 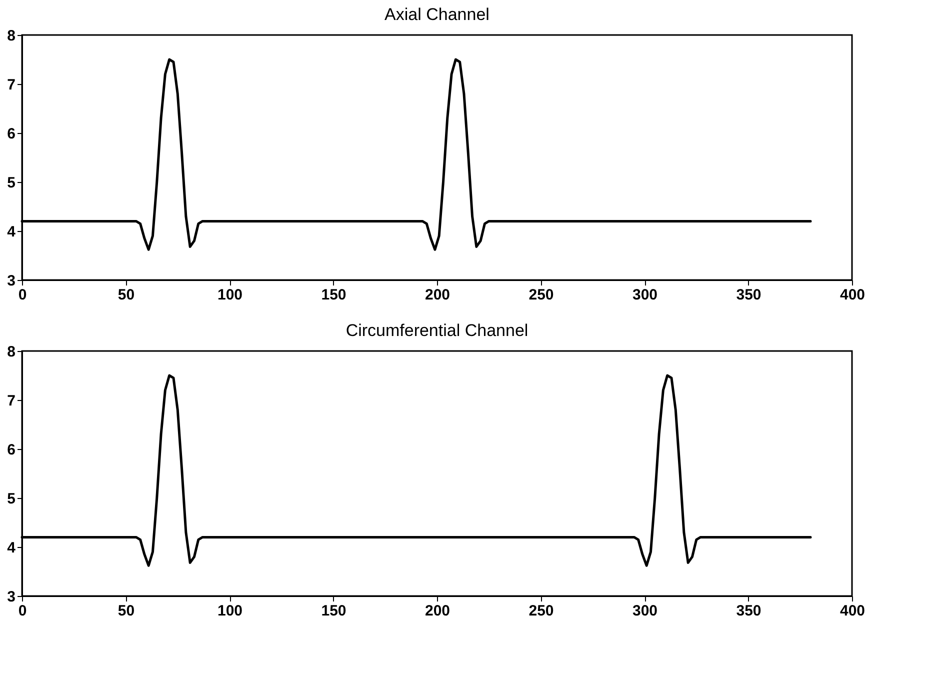 I want to click on chart-title: Axial Channel, so click(x=437, y=14).